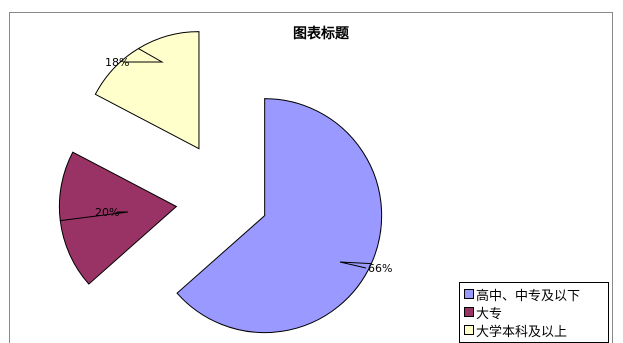  Describe the element at coordinates (489, 314) in the screenshot. I see `legend-label-college: 大专` at that location.